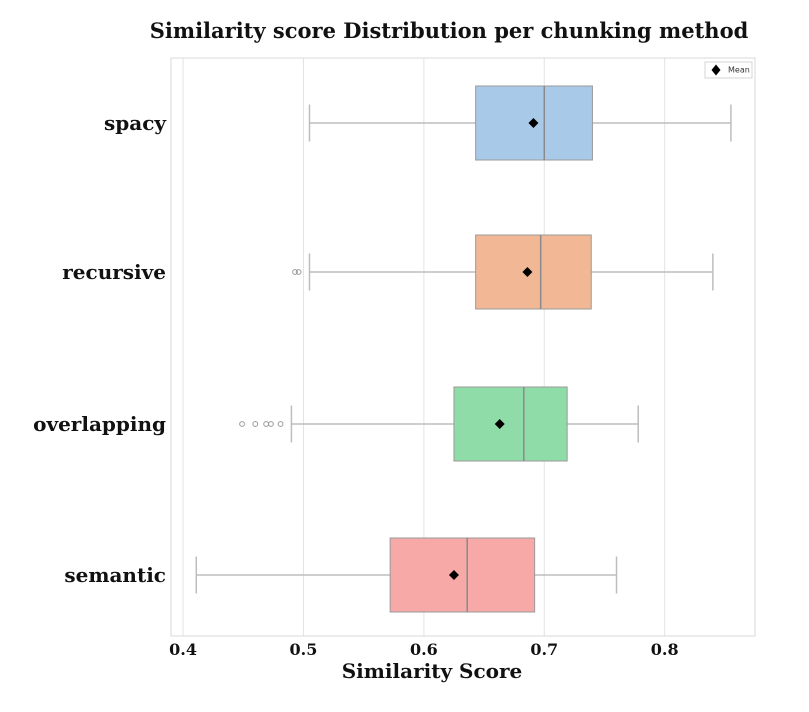 This screenshot has width=809, height=712. I want to click on x-axis-title: Similarity Score, so click(432, 671).